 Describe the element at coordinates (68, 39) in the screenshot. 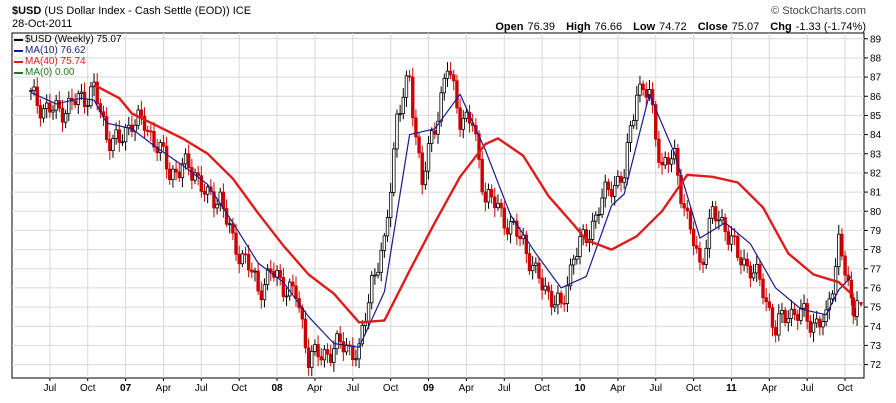

I see `legend-item-price: $USD (Weekly) 75.07` at that location.